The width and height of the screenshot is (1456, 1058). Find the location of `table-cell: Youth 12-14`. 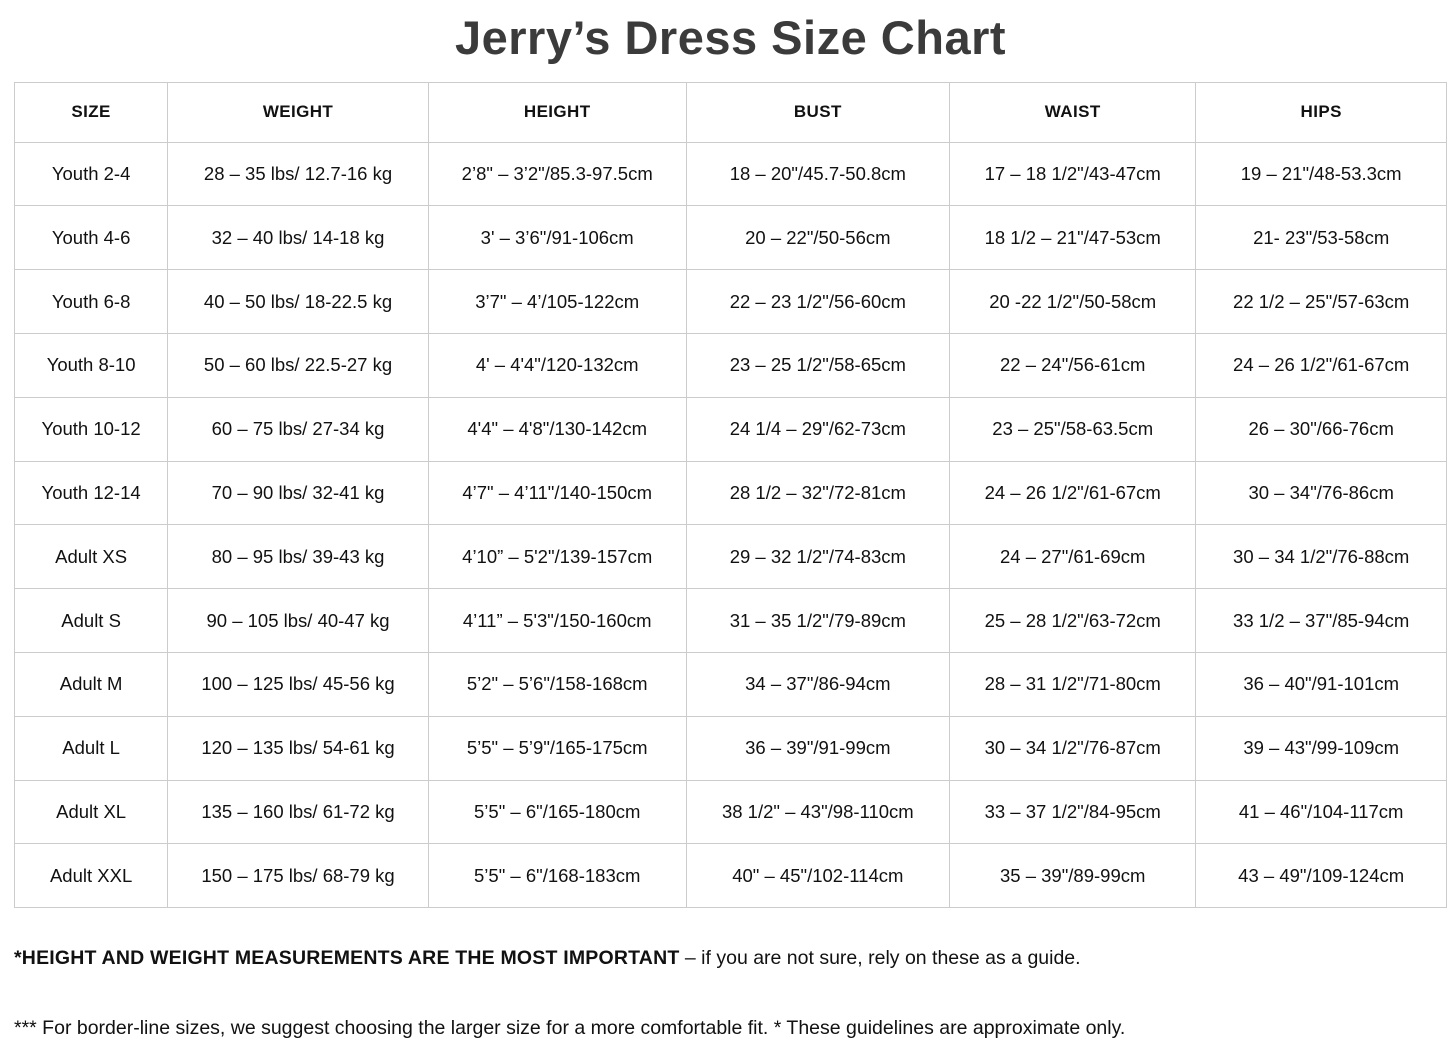

table-cell: Youth 12-14 is located at coordinates (91, 493).